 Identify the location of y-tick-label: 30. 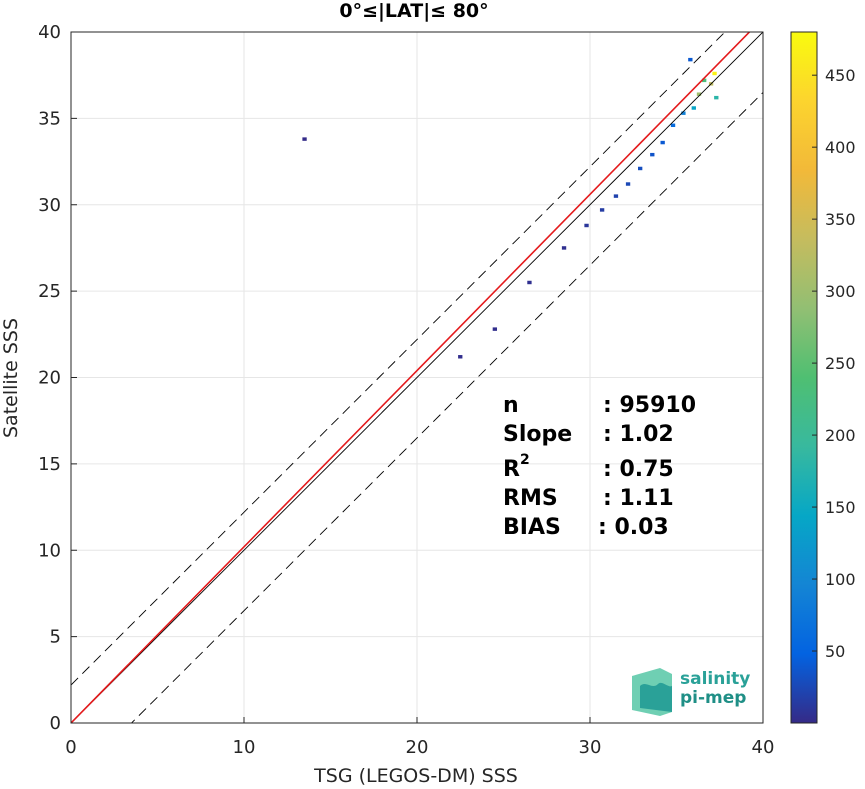
(49, 205).